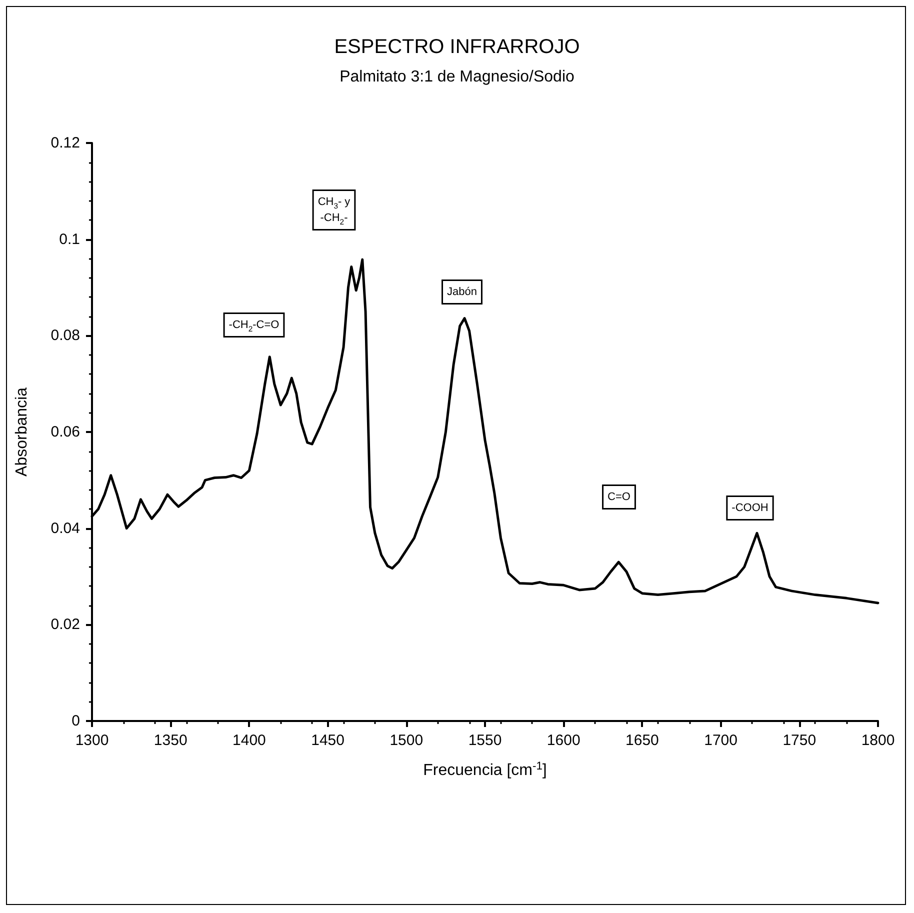  I want to click on annotation: -COOH, so click(750, 508).